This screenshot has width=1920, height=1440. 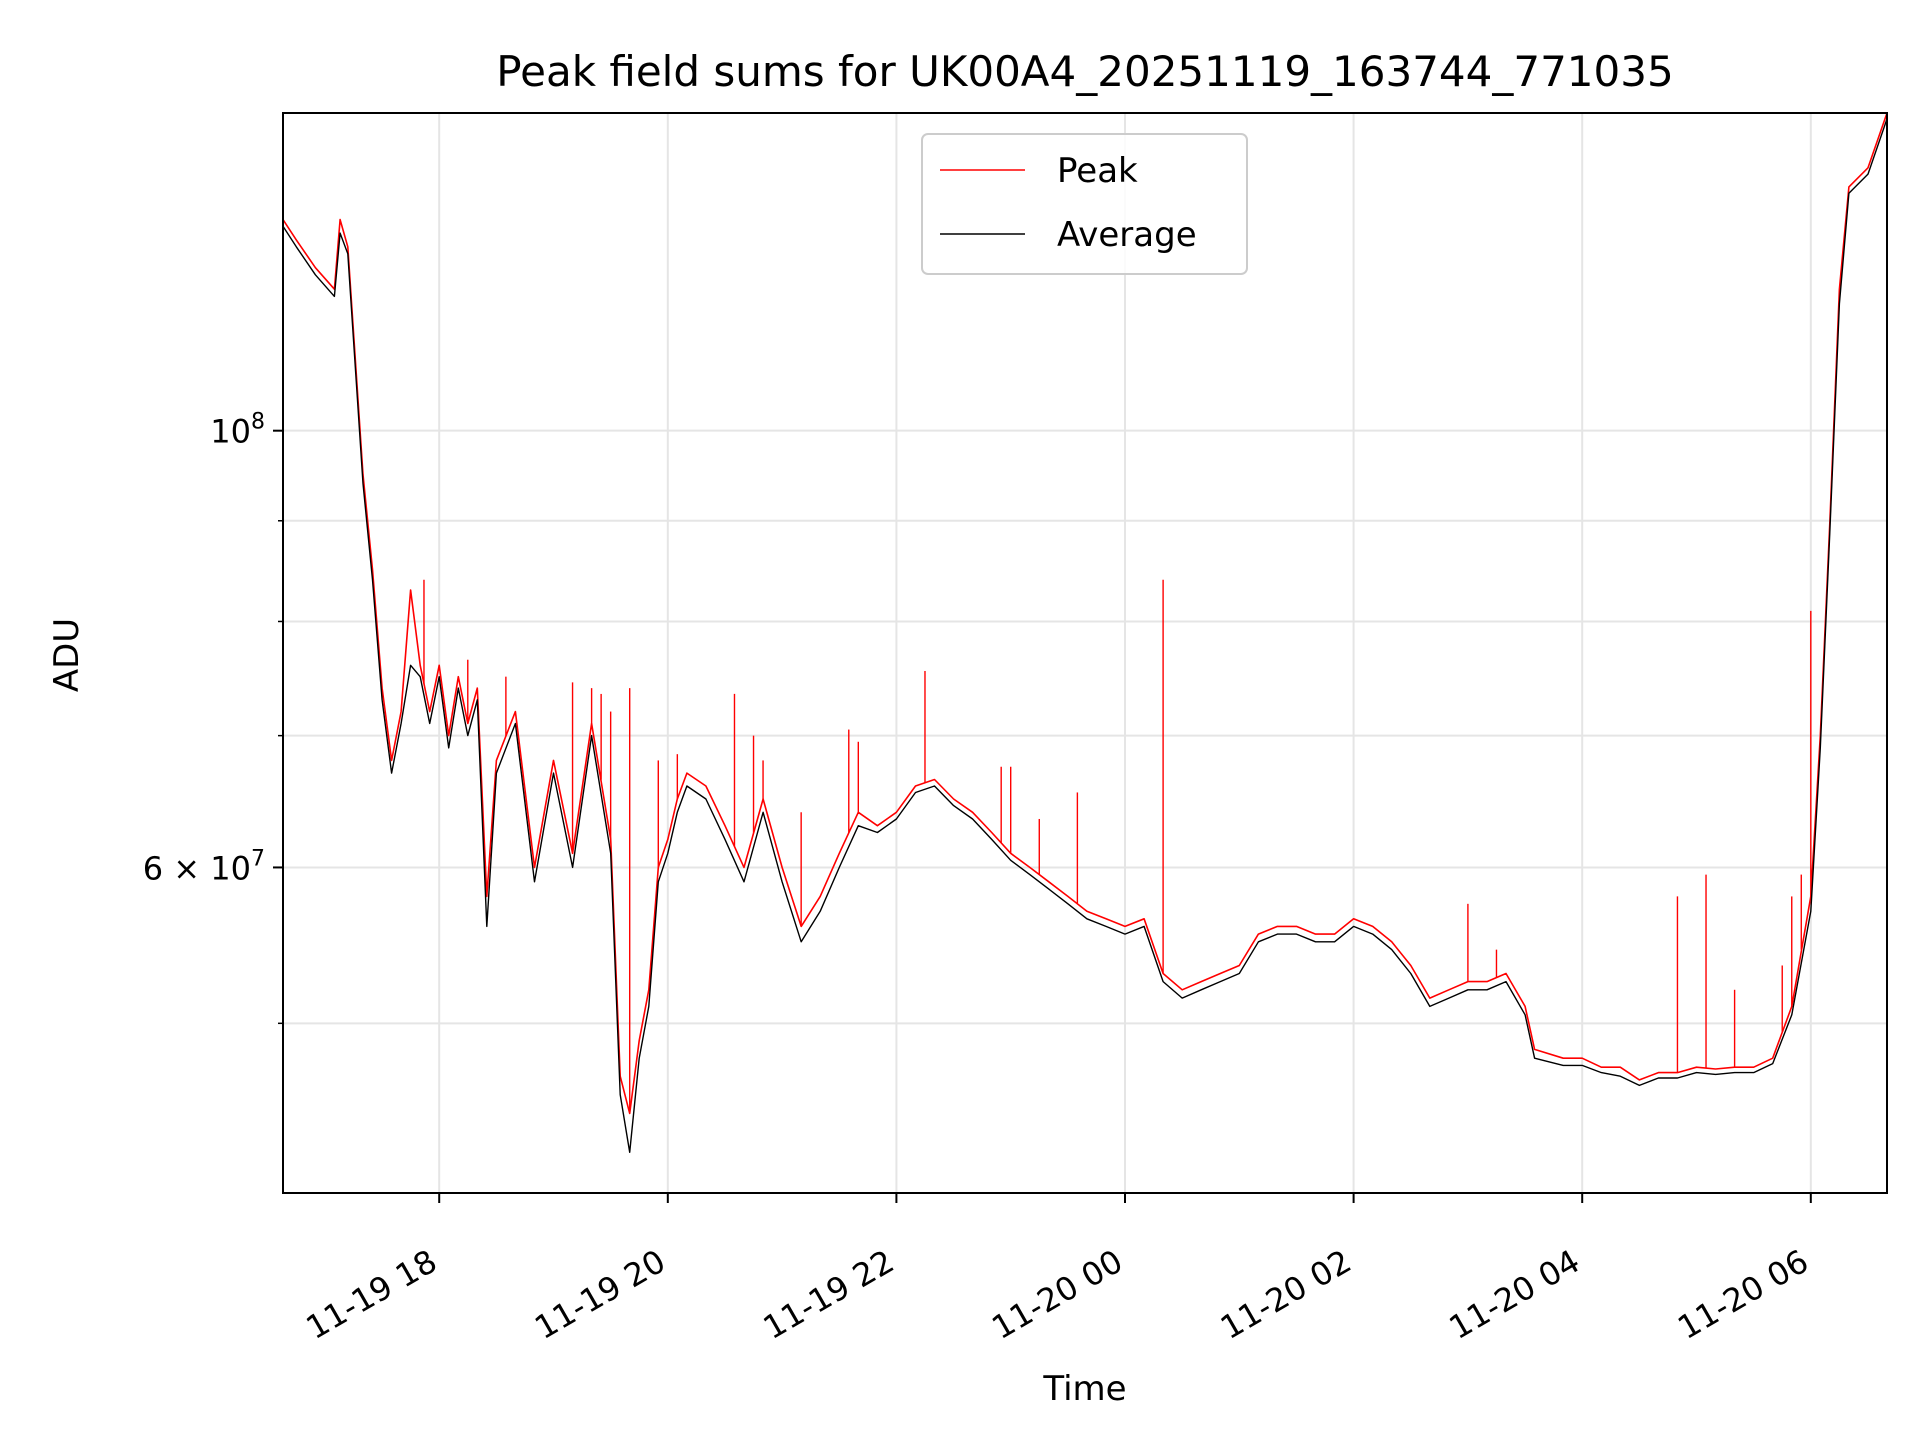 What do you see at coordinates (197, 868) in the screenshot?
I see `y-tick-label-base: 6 × 10` at bounding box center [197, 868].